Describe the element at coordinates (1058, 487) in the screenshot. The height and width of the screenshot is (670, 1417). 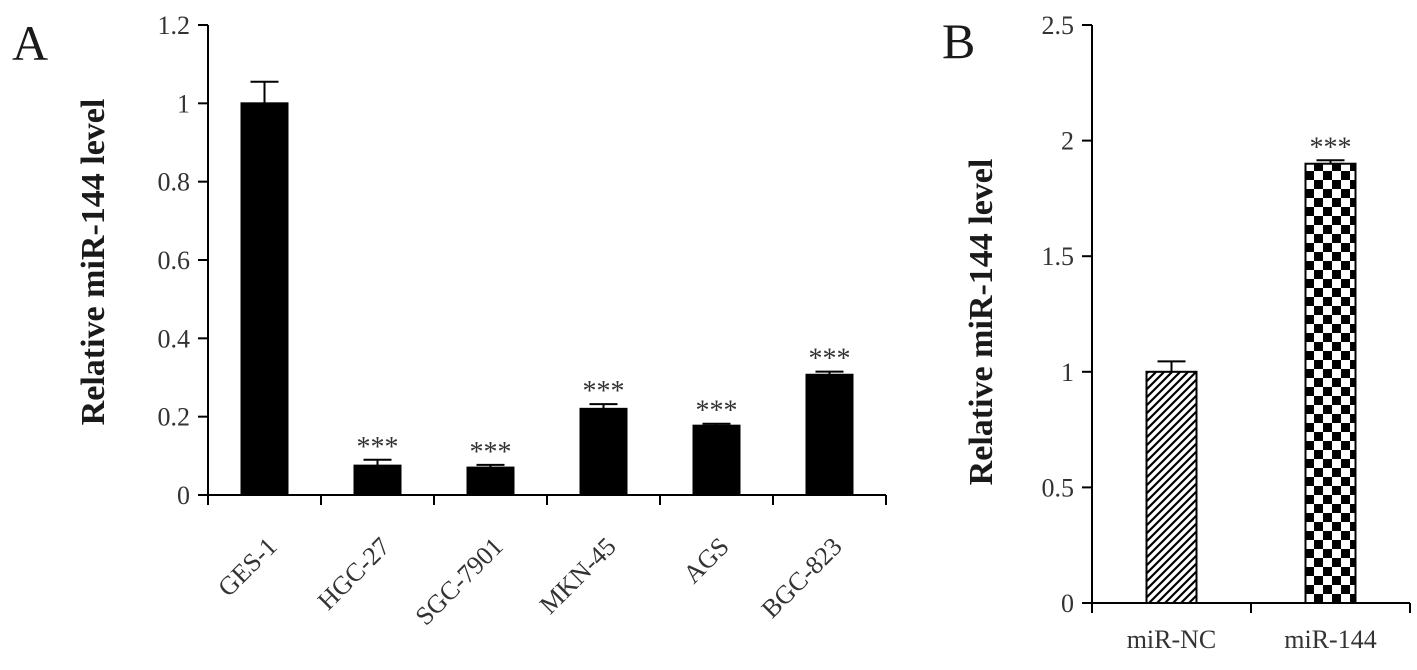
I see `y-tick-label: 0.5` at that location.